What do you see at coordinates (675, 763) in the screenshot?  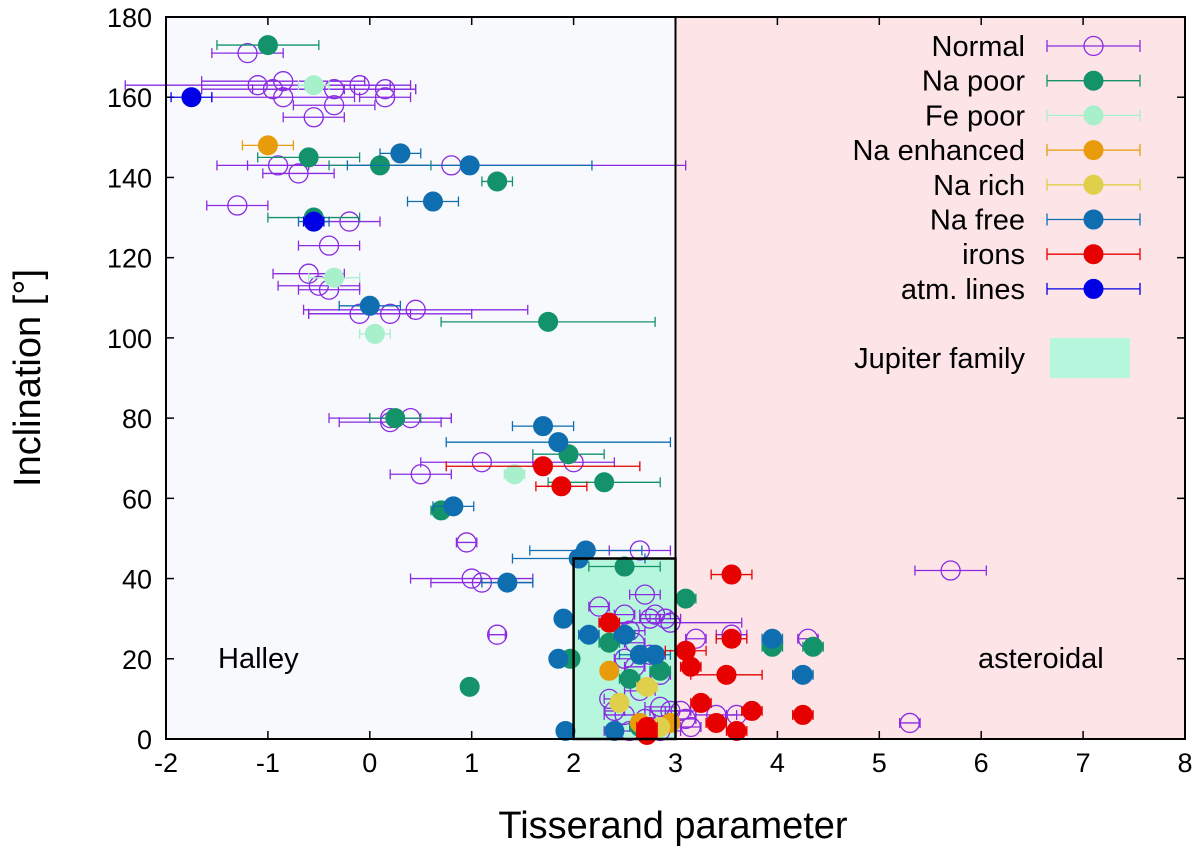 I see `x-tick-label: 3` at bounding box center [675, 763].